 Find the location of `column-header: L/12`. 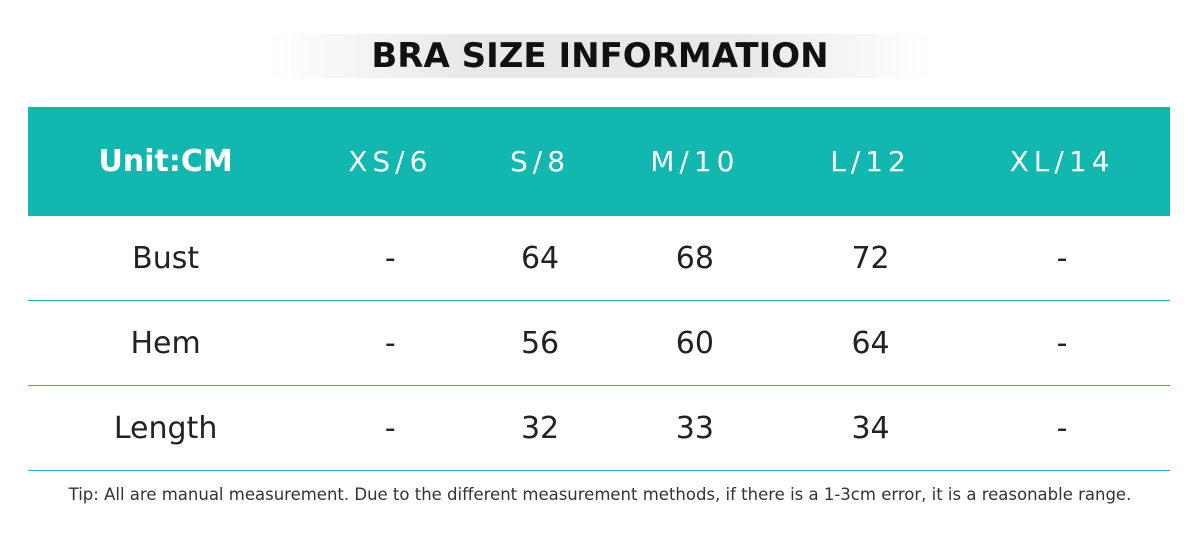

column-header: L/12 is located at coordinates (871, 161).